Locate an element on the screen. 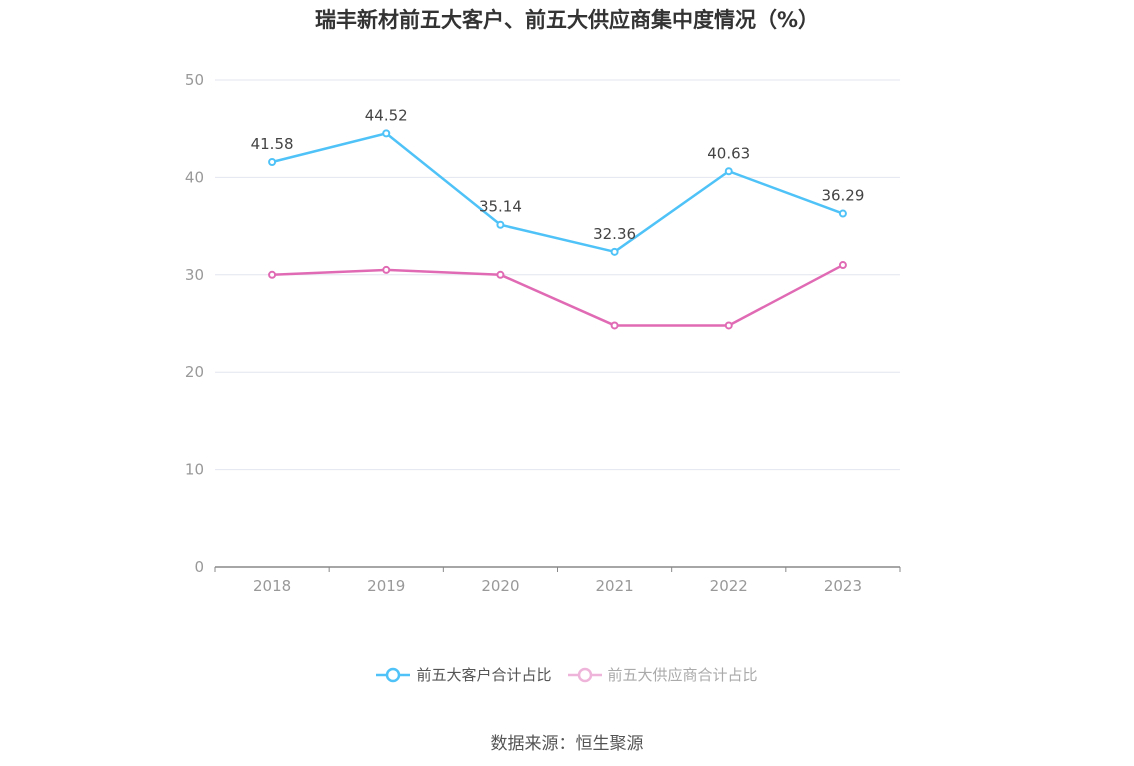 The height and width of the screenshot is (766, 1134). x-tick-label: 2021 is located at coordinates (614, 586).